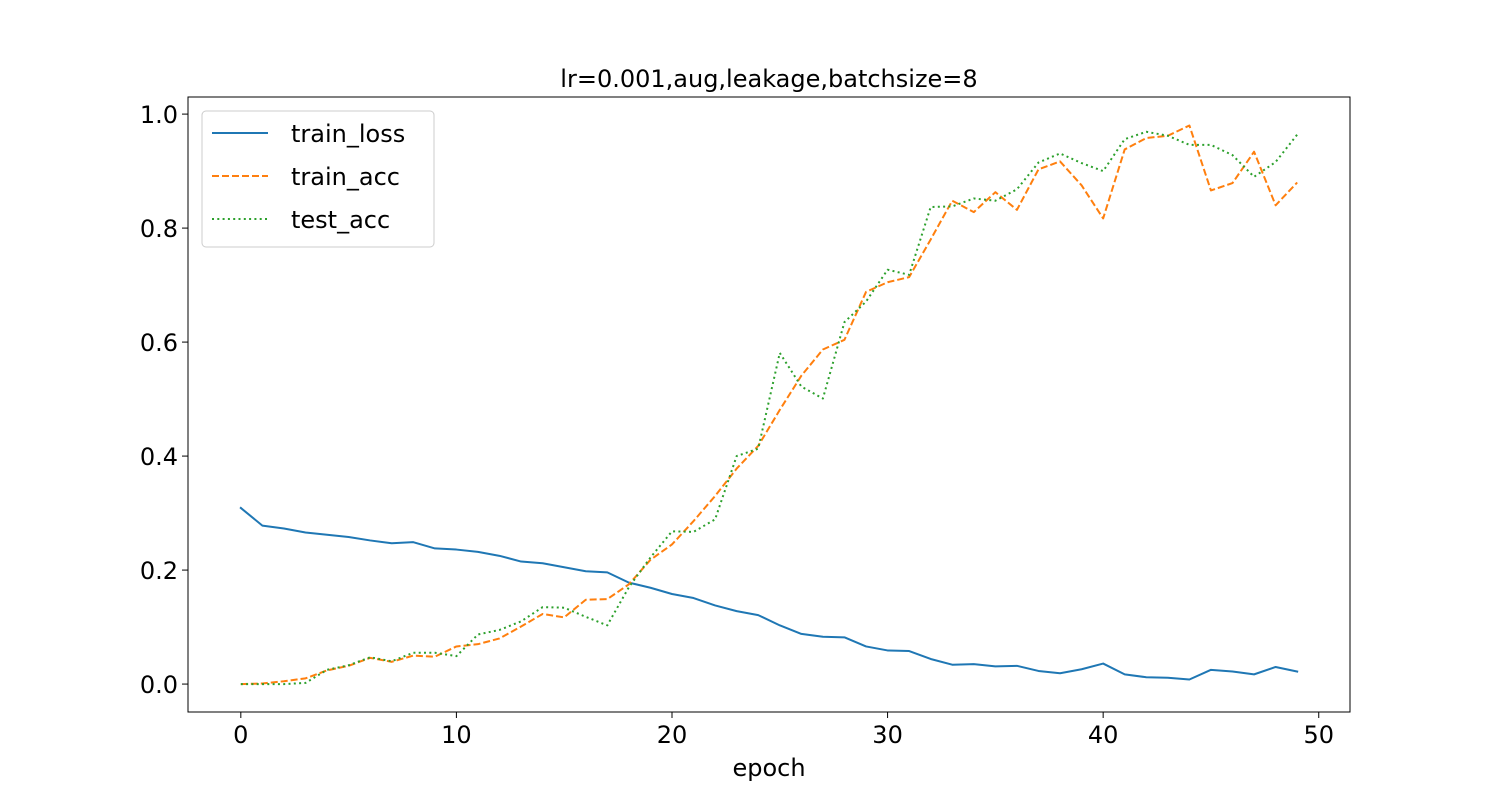 The image size is (1500, 800). Describe the element at coordinates (159, 571) in the screenshot. I see `y-tick-label: 0.2` at that location.